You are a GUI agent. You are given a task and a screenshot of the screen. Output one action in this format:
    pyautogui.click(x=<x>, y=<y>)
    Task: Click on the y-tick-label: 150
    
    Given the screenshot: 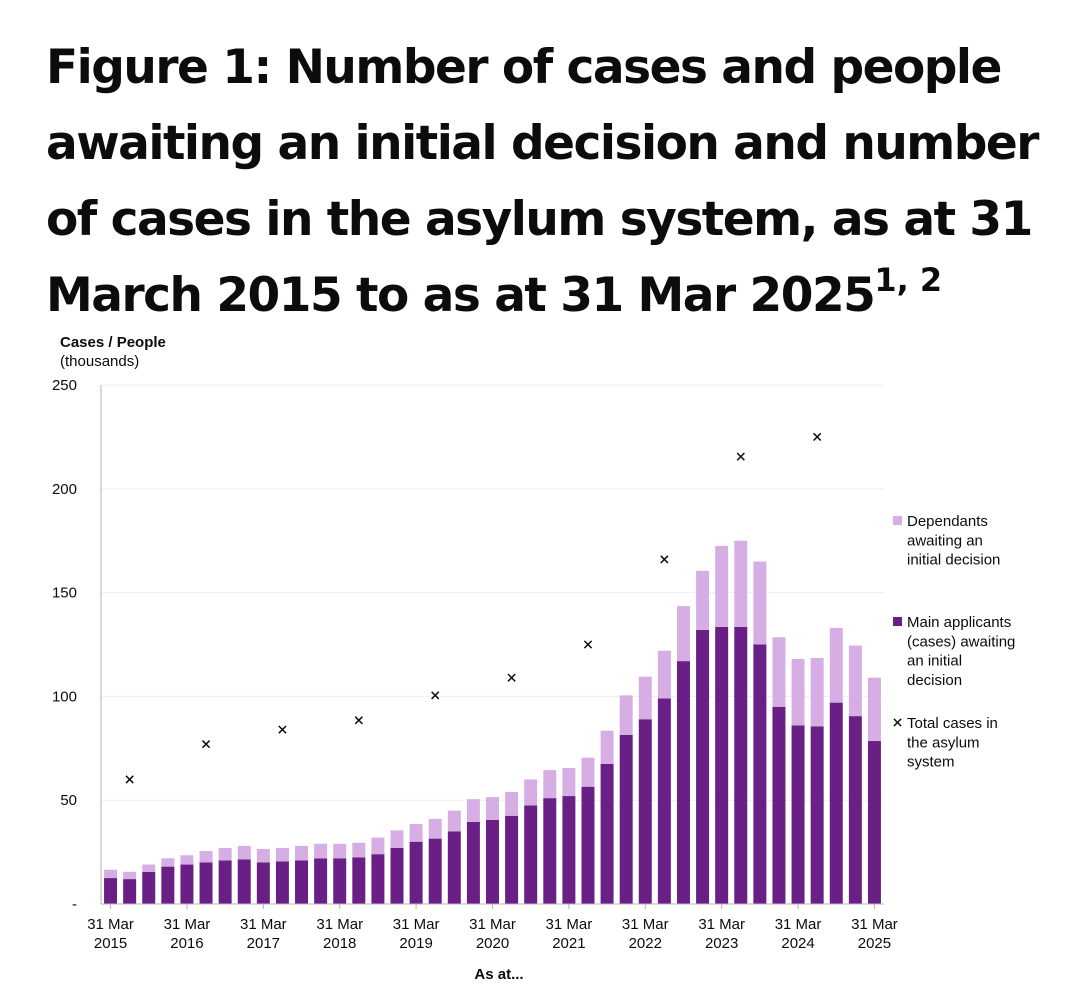 What is the action you would take?
    pyautogui.click(x=64, y=593)
    